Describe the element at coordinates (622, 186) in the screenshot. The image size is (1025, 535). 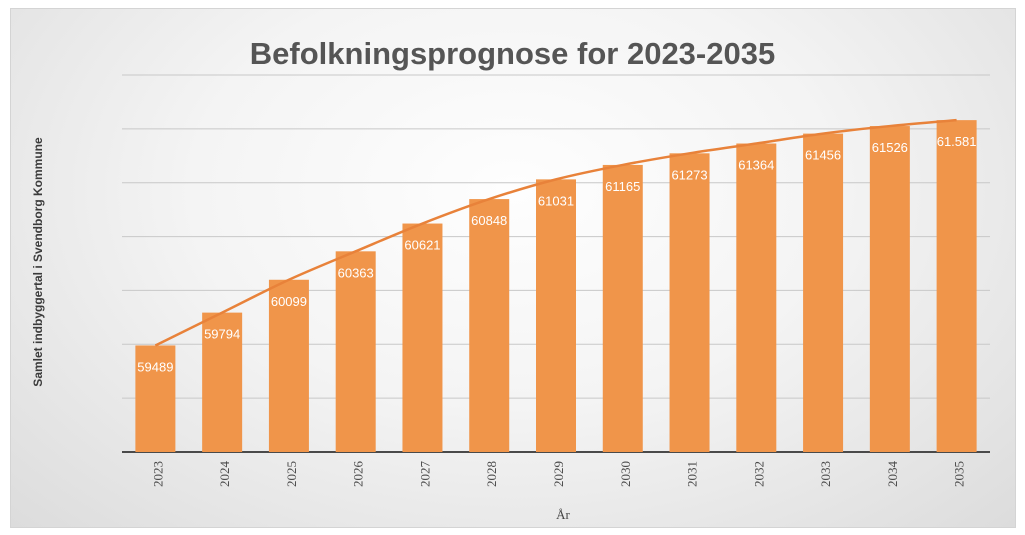
I see `data-label: 61165` at that location.